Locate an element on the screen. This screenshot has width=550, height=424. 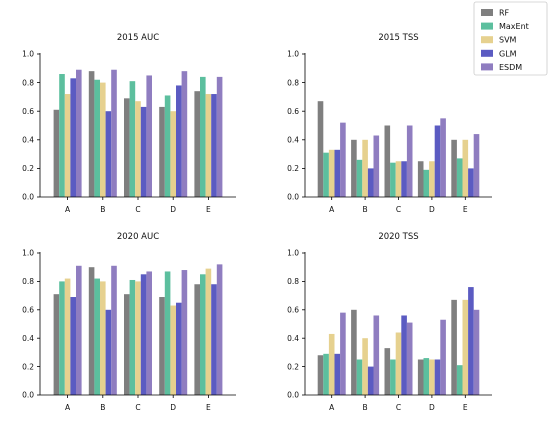
legend-label: RF is located at coordinates (504, 13).